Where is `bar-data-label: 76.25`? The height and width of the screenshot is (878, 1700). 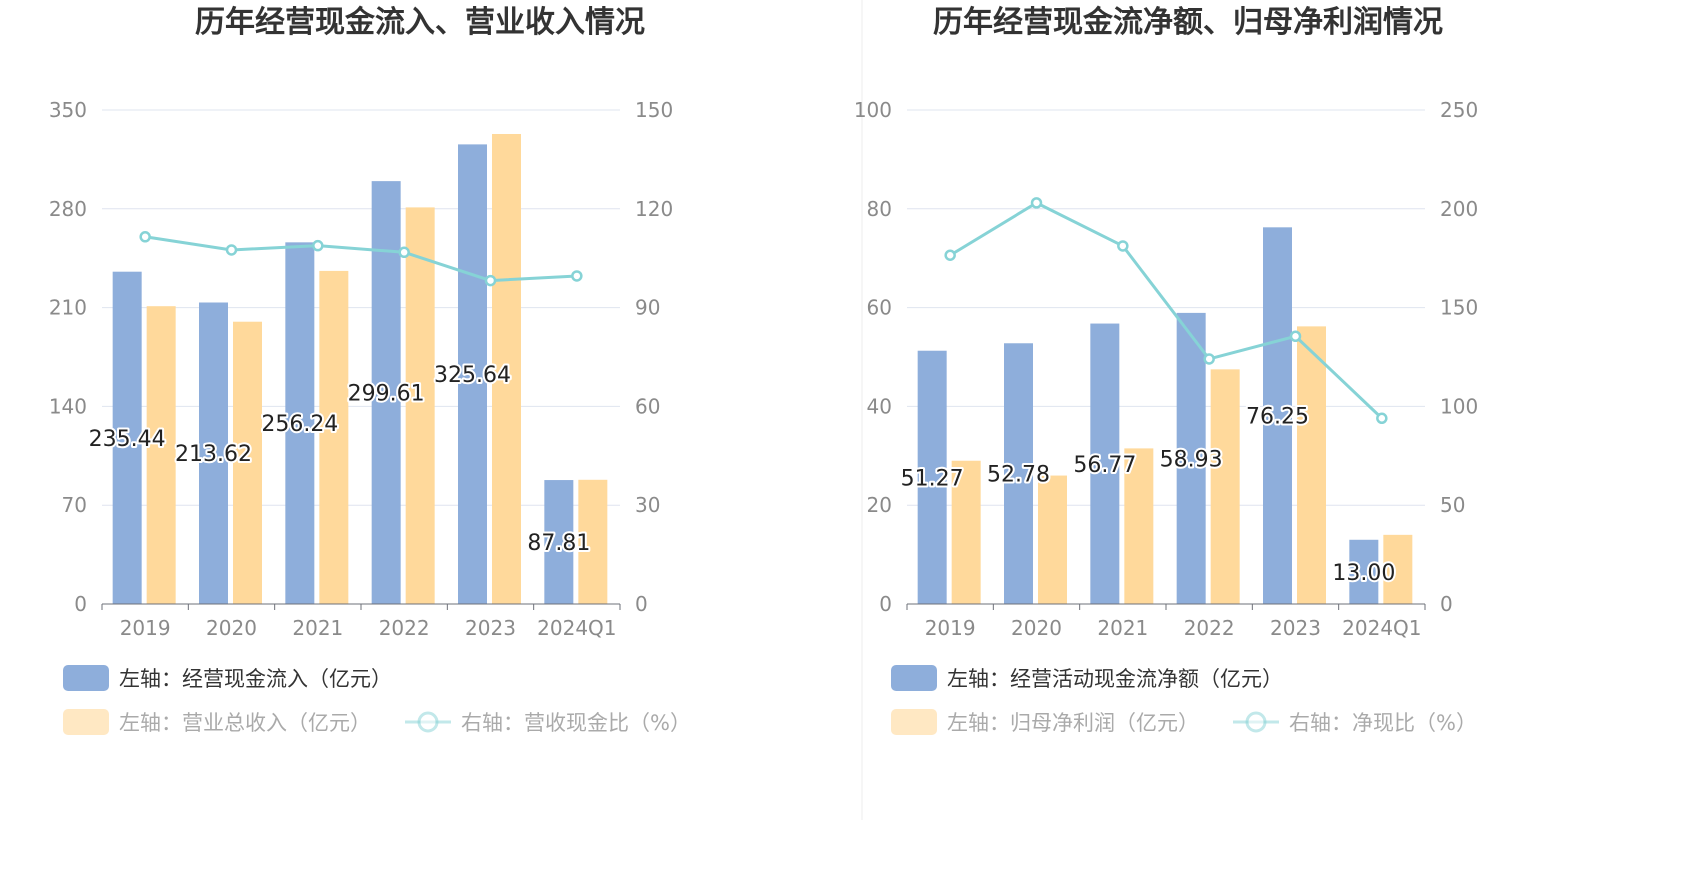 bar-data-label: 76.25 is located at coordinates (1277, 417).